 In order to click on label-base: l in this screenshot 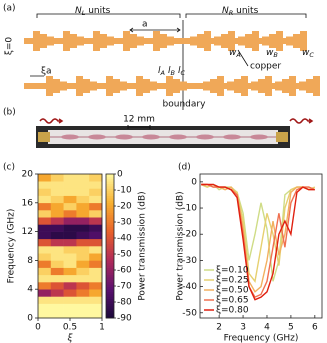, I will do `click(169, 71)`.